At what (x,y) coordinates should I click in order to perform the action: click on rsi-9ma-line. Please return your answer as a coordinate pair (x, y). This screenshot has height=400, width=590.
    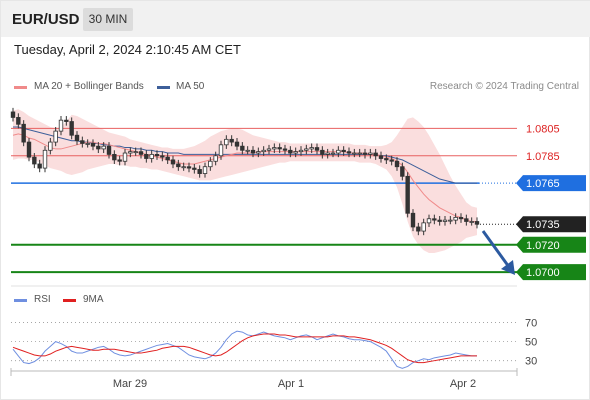
    Looking at the image, I should click on (244, 348).